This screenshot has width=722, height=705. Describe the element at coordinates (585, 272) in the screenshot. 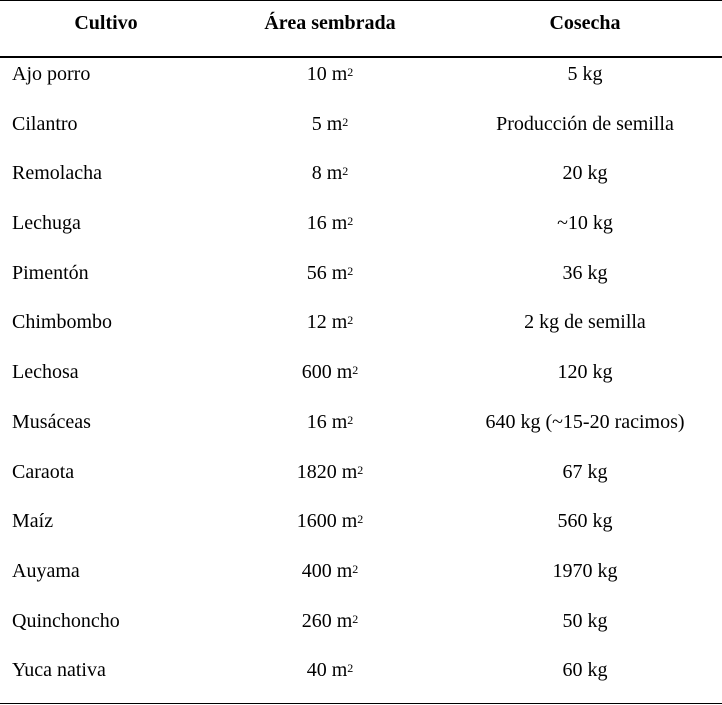

I see `cell-harvest: 36 kg` at that location.